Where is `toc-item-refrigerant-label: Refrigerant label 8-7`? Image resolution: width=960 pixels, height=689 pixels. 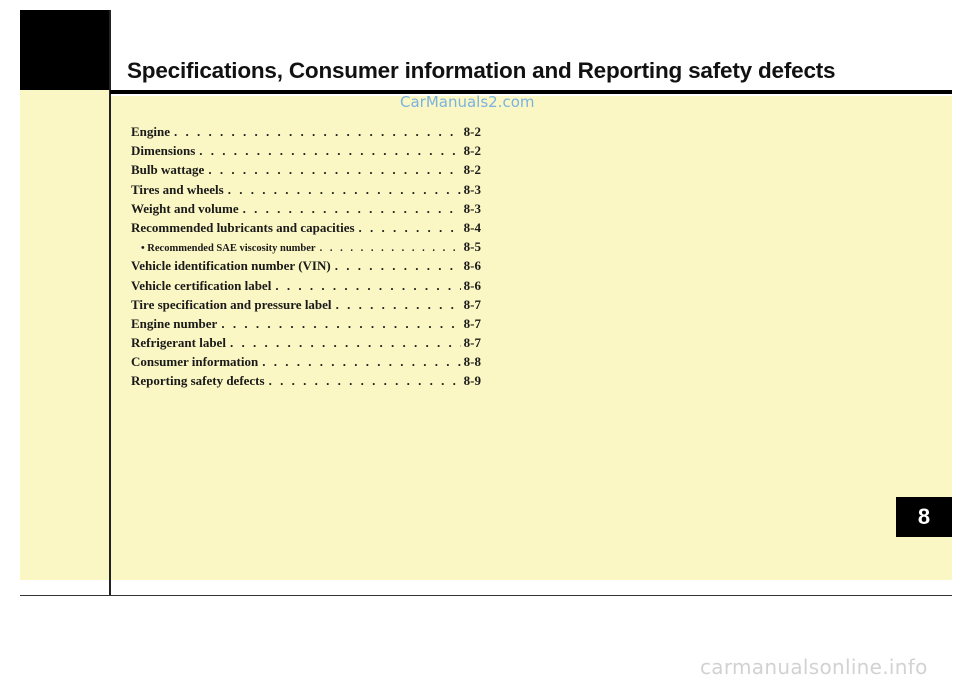 toc-item-refrigerant-label: Refrigerant label 8-7 is located at coordinates (306, 344).